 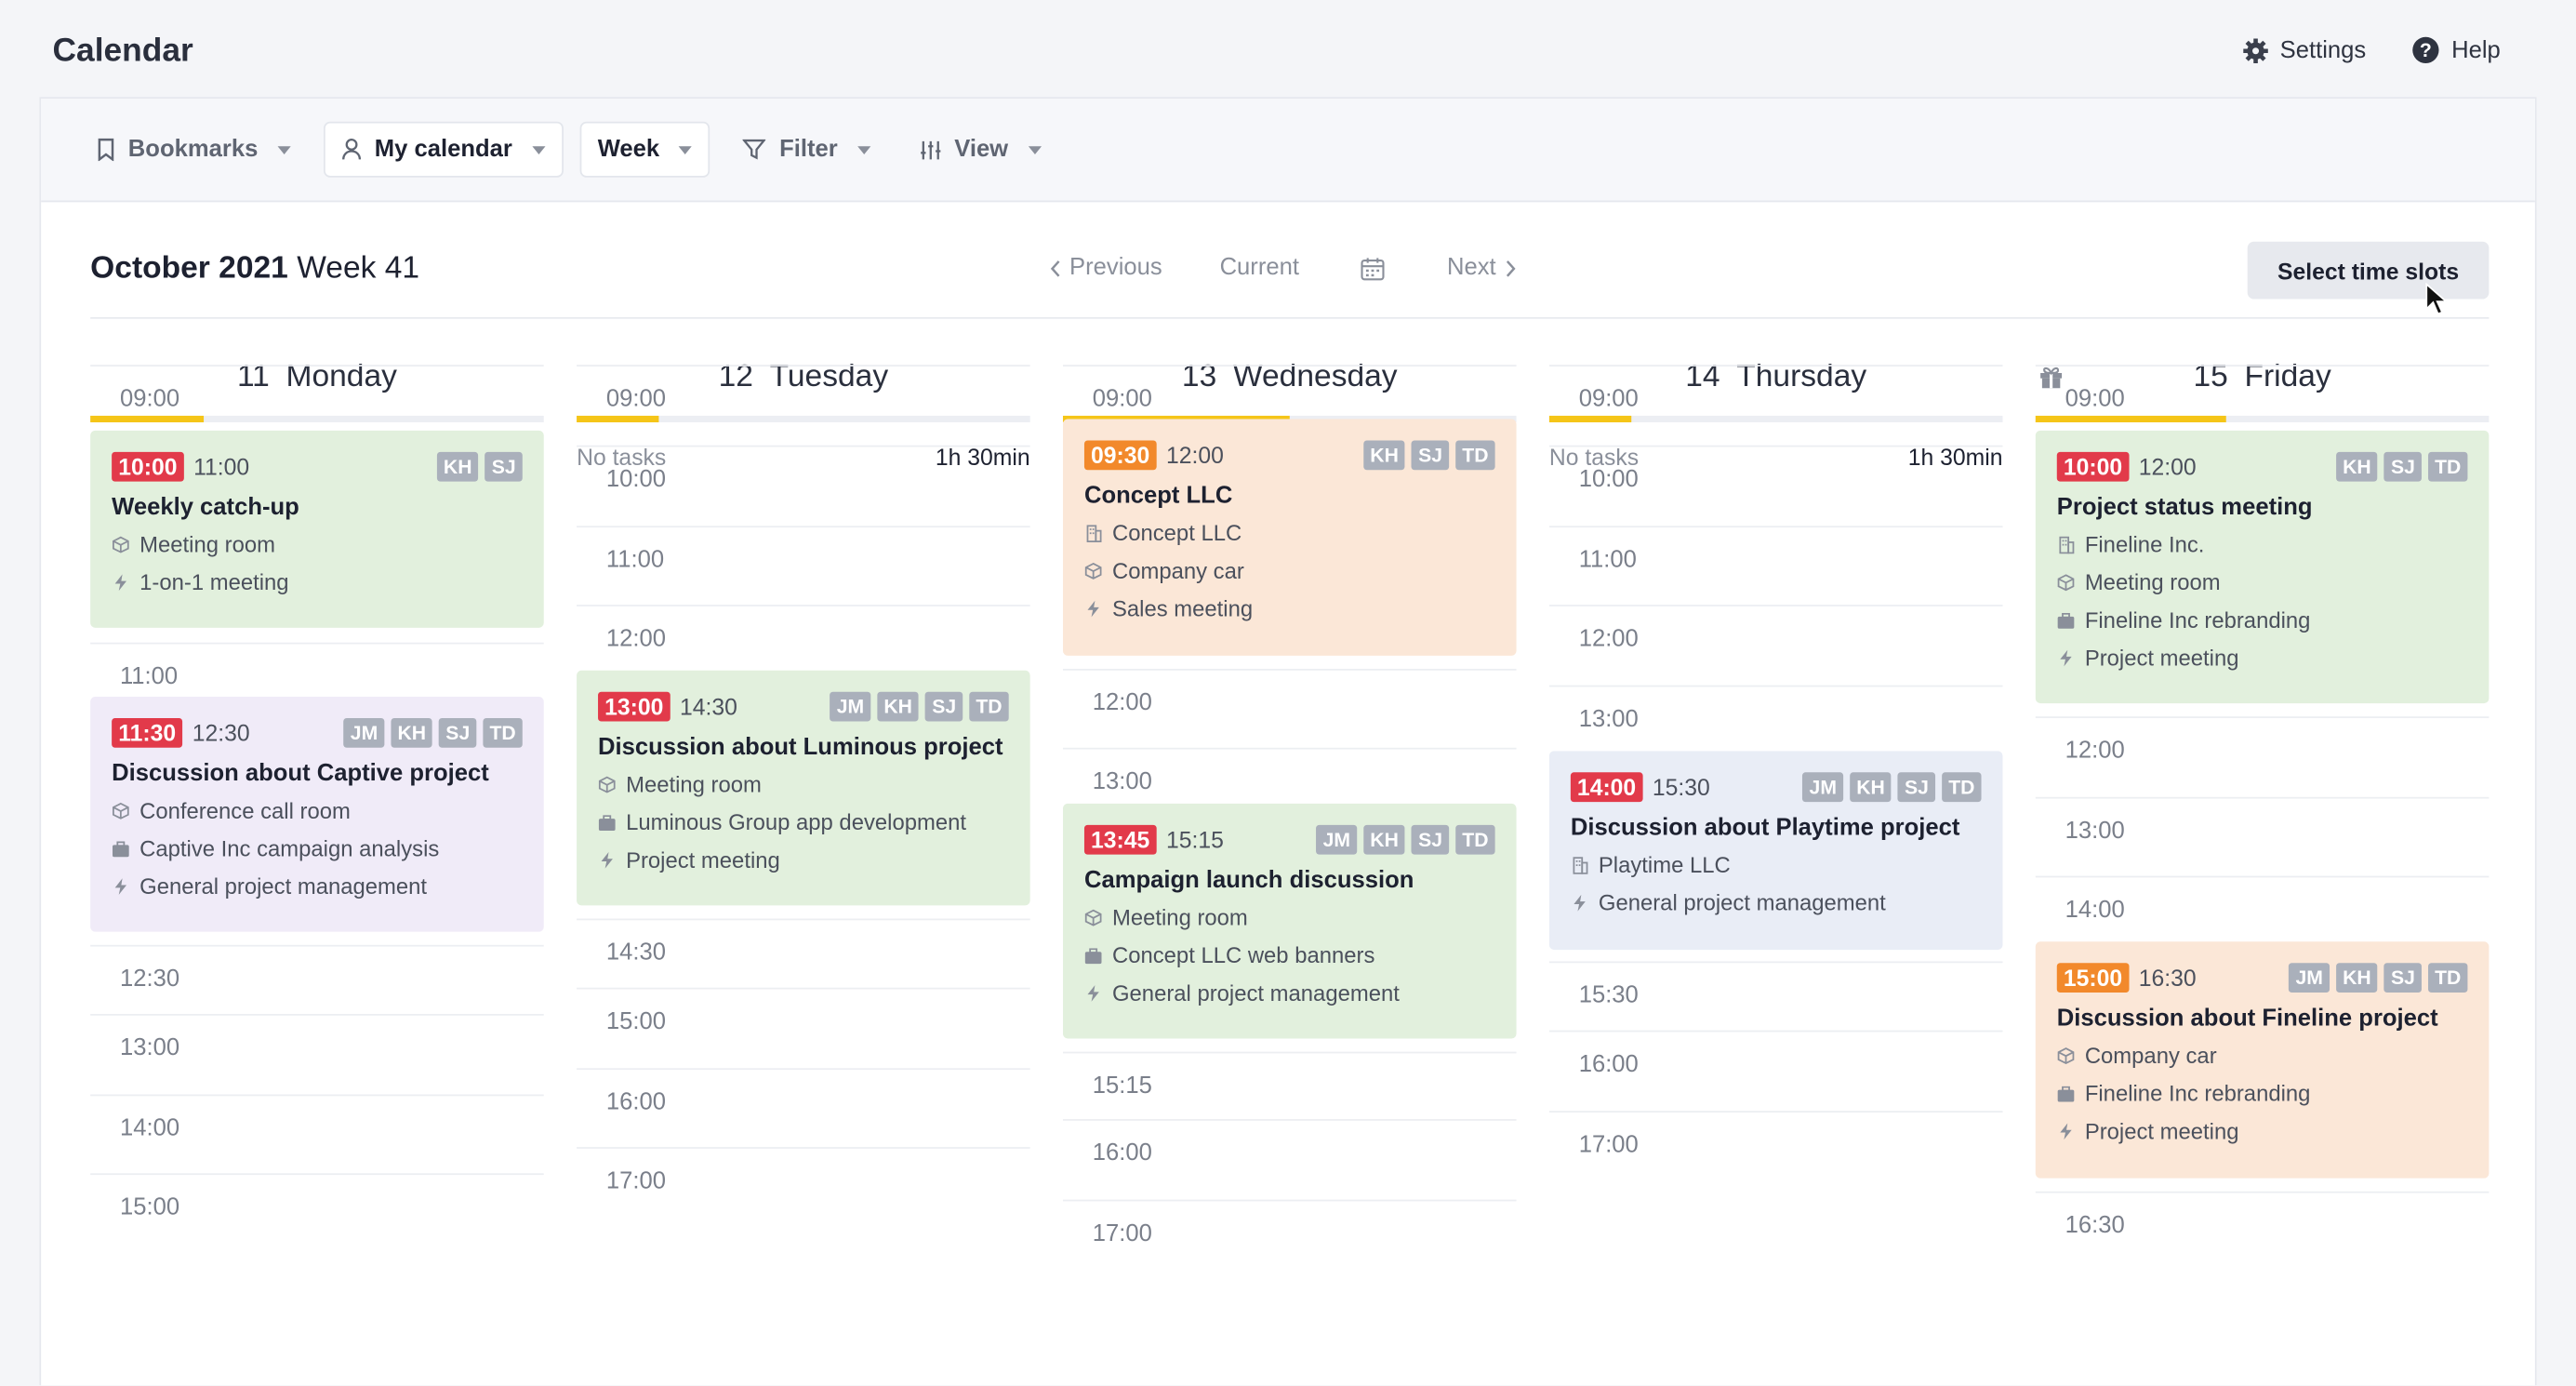 I want to click on chevron-right-icon, so click(x=1510, y=268).